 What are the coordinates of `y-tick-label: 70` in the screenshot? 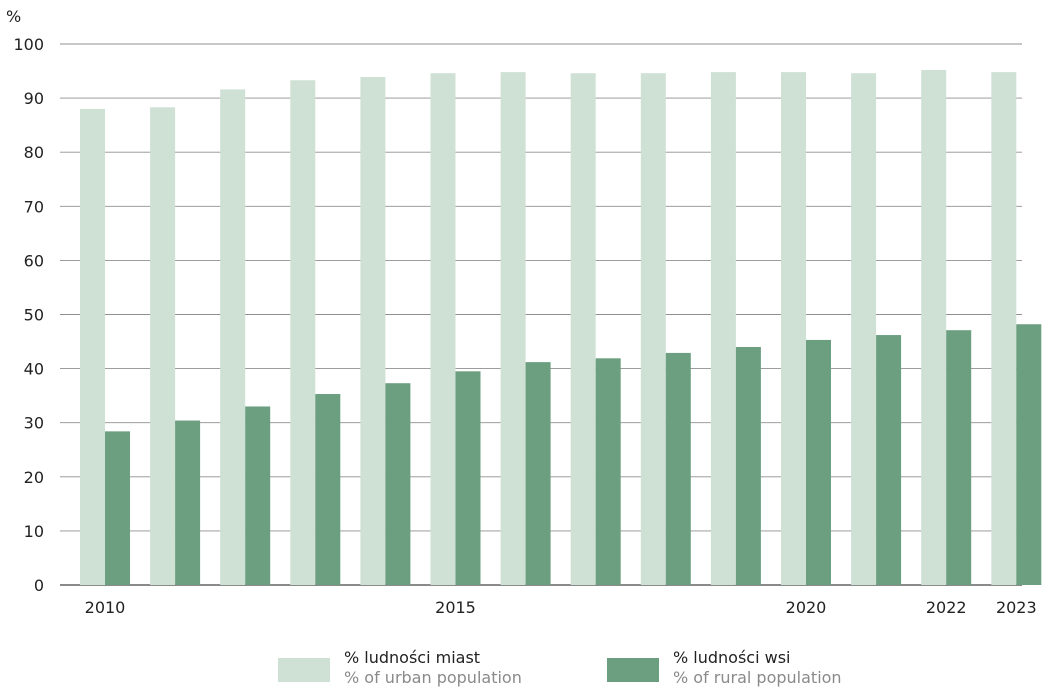 It's located at (34, 206).